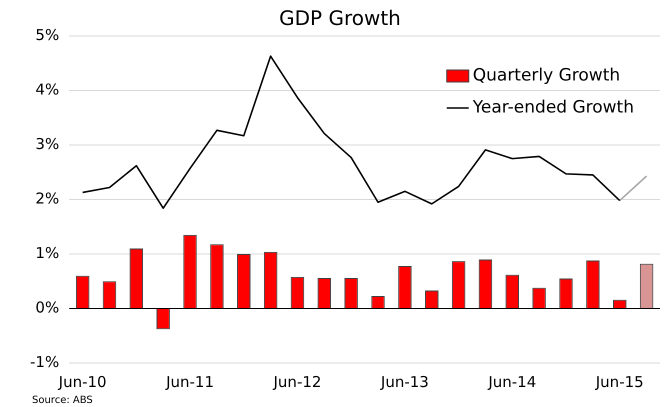 The height and width of the screenshot is (407, 672). What do you see at coordinates (553, 107) in the screenshot?
I see `legend-label: Year-ended Growth` at bounding box center [553, 107].